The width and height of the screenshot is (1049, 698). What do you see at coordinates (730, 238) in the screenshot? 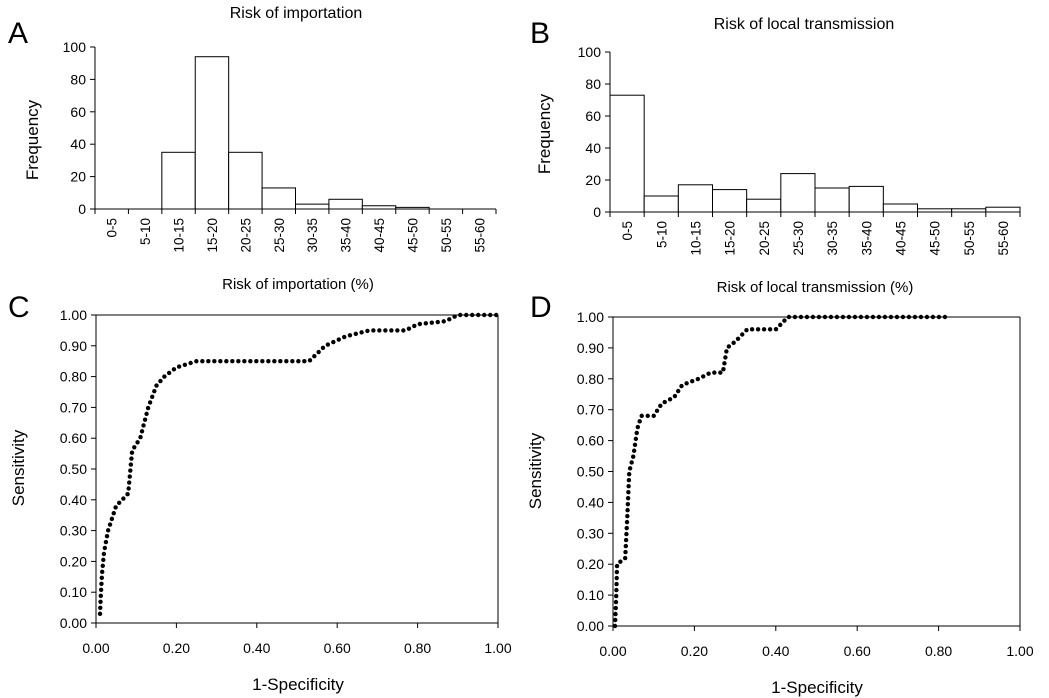
I see `x-tick-label: 15-20` at bounding box center [730, 238].